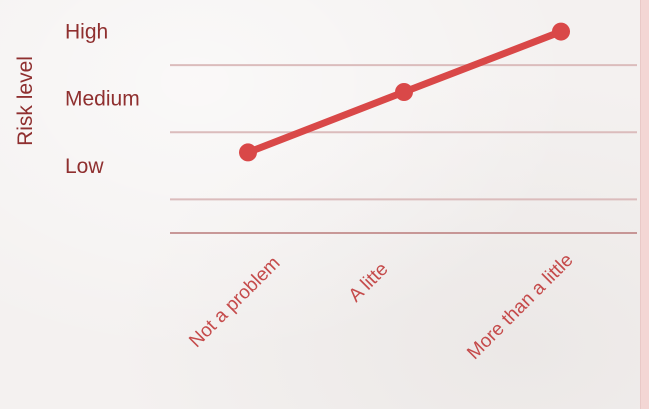 The image size is (649, 409). What do you see at coordinates (25, 101) in the screenshot?
I see `y-axis-title: Risk level` at bounding box center [25, 101].